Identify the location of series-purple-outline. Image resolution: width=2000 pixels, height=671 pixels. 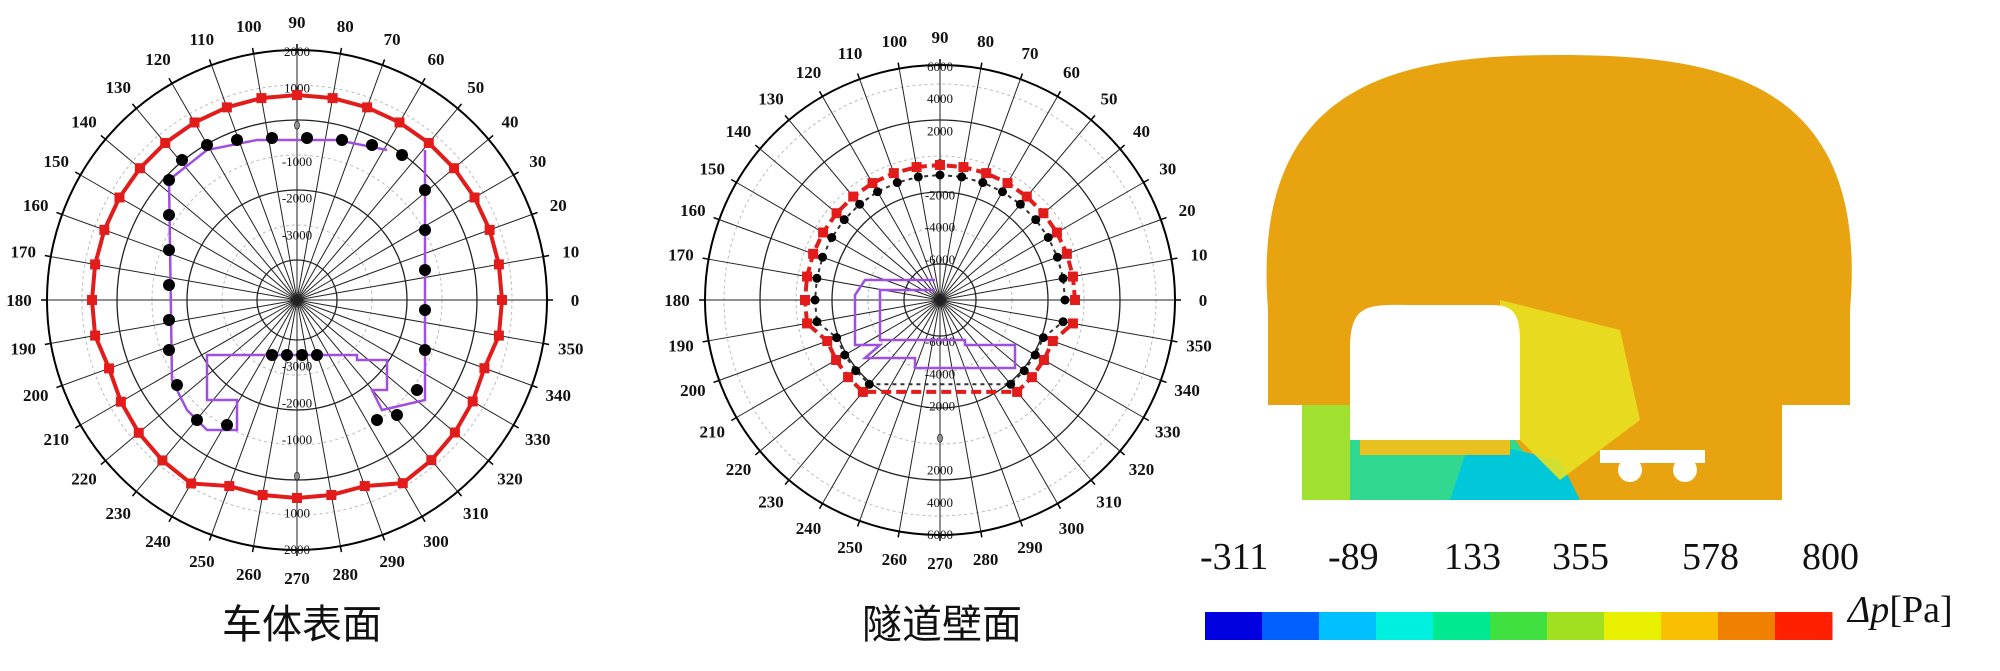
(935, 324).